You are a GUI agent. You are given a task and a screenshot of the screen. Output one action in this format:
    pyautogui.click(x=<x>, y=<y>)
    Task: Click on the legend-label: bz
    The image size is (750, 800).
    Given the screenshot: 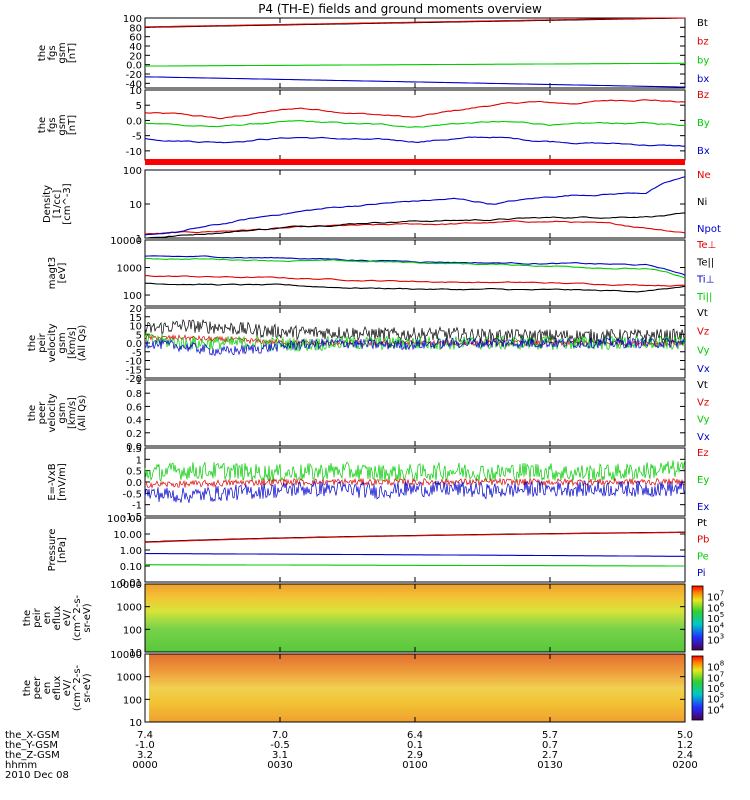 What is the action you would take?
    pyautogui.click(x=703, y=42)
    